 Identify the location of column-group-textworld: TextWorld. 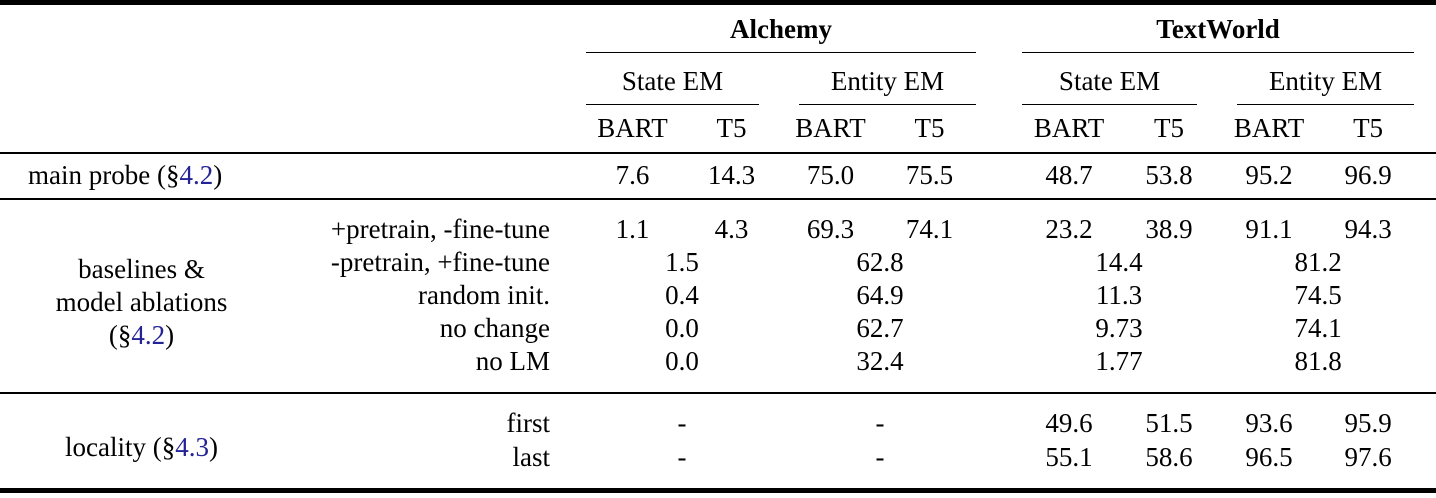
(1218, 26).